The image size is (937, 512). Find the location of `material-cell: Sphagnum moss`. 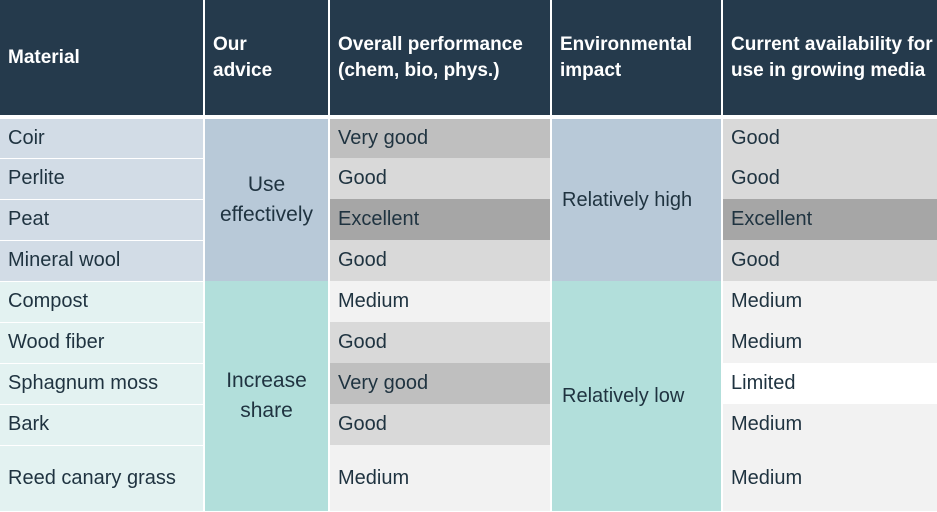

material-cell: Sphagnum moss is located at coordinates (102, 384).